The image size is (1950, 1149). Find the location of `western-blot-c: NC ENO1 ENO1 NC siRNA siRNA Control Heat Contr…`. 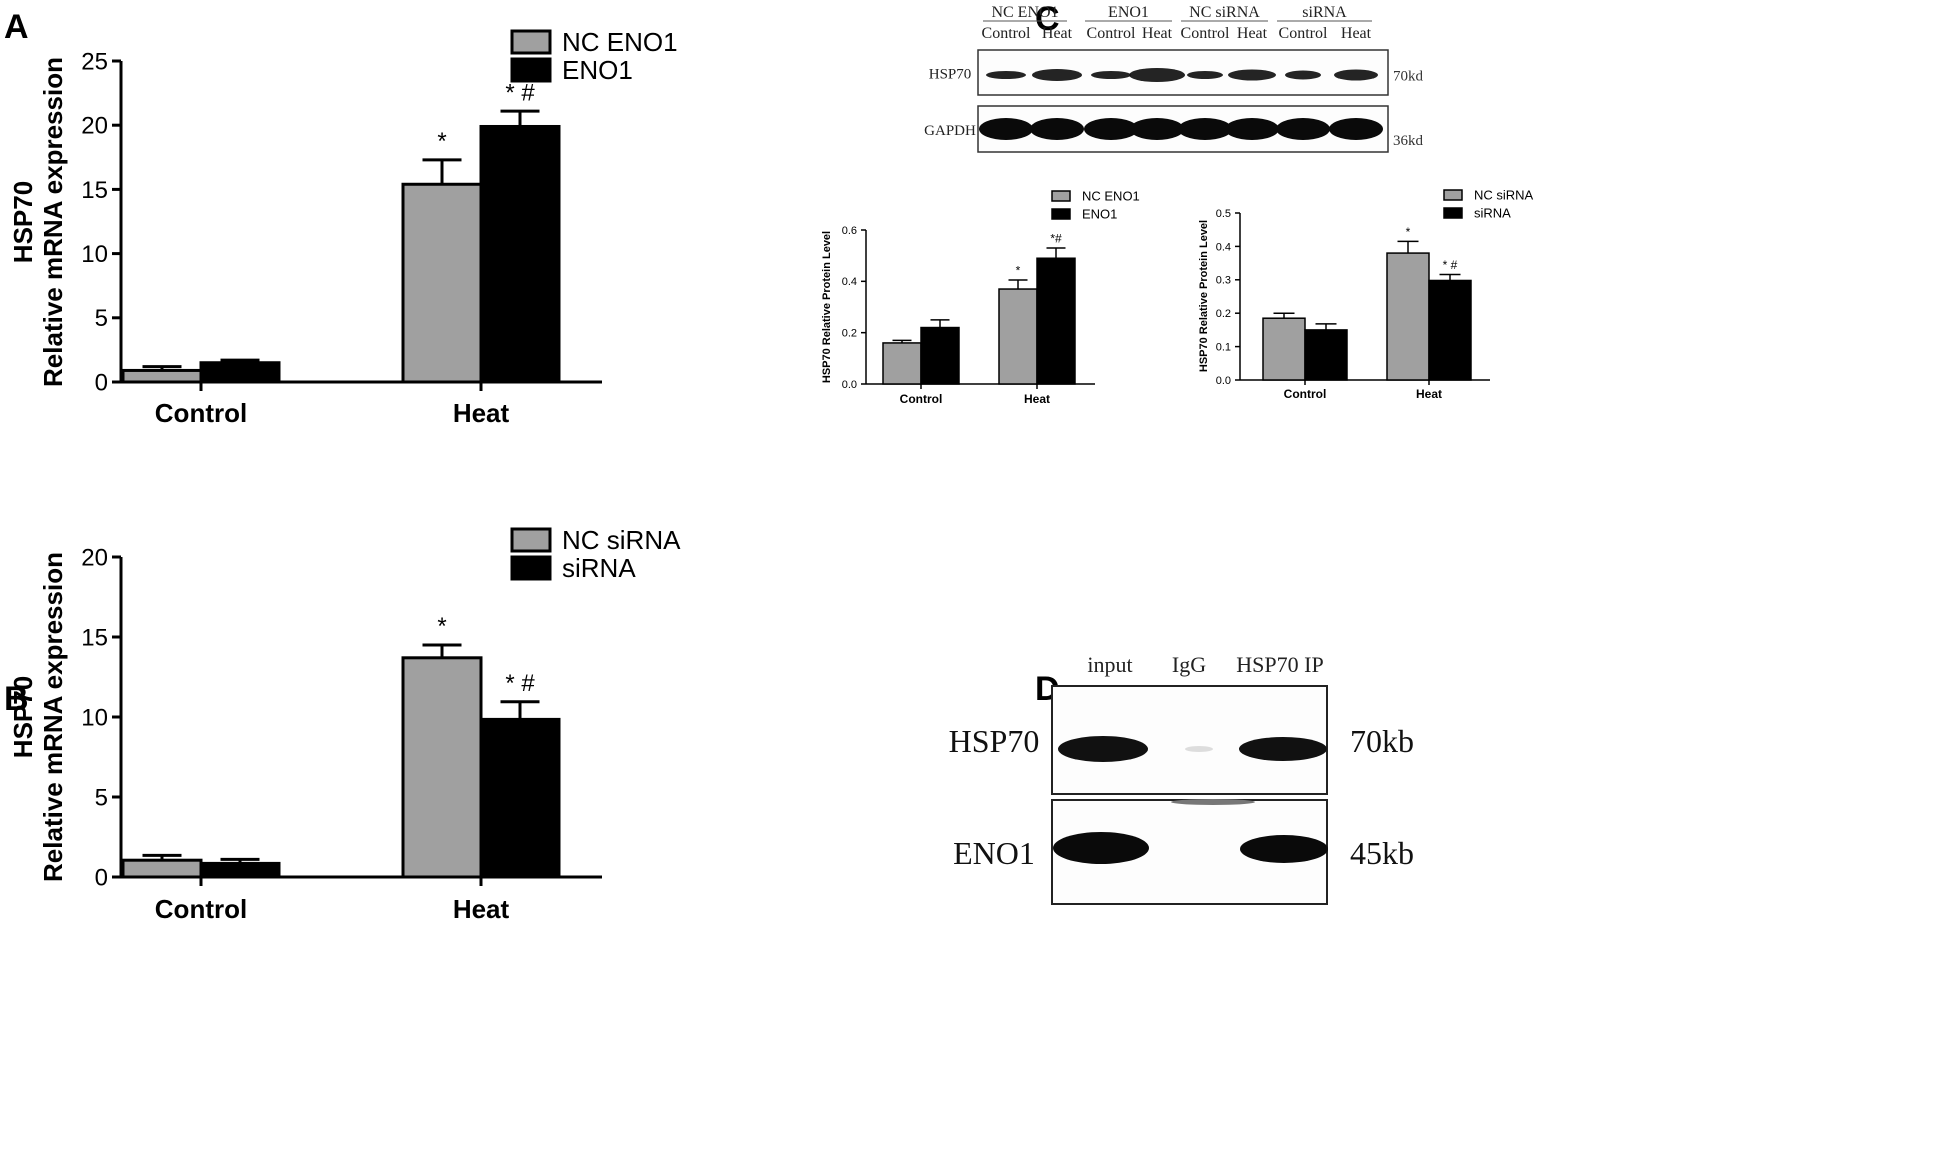

western-blot-c: NC ENO1 ENO1 NC siRNA siRNA Control Heat Contr… is located at coordinates (1174, 78).